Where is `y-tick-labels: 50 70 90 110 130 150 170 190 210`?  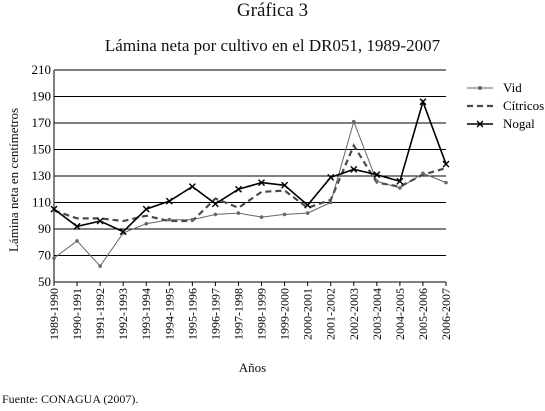 y-tick-labels: 50 70 90 110 130 150 170 190 210 is located at coordinates (42, 175).